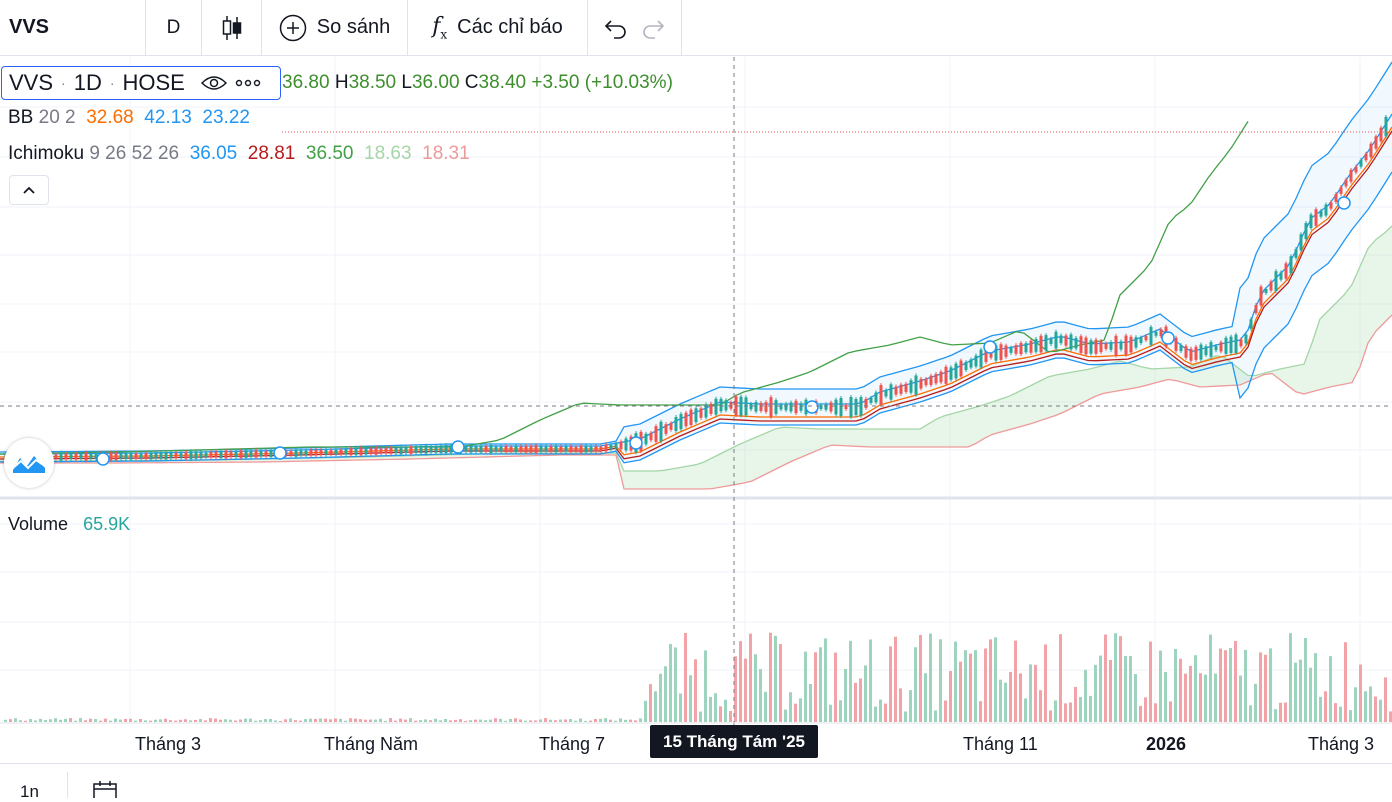 This screenshot has width=1392, height=802. Describe the element at coordinates (29, 791) in the screenshot. I see `range-1y-button: 1n` at that location.